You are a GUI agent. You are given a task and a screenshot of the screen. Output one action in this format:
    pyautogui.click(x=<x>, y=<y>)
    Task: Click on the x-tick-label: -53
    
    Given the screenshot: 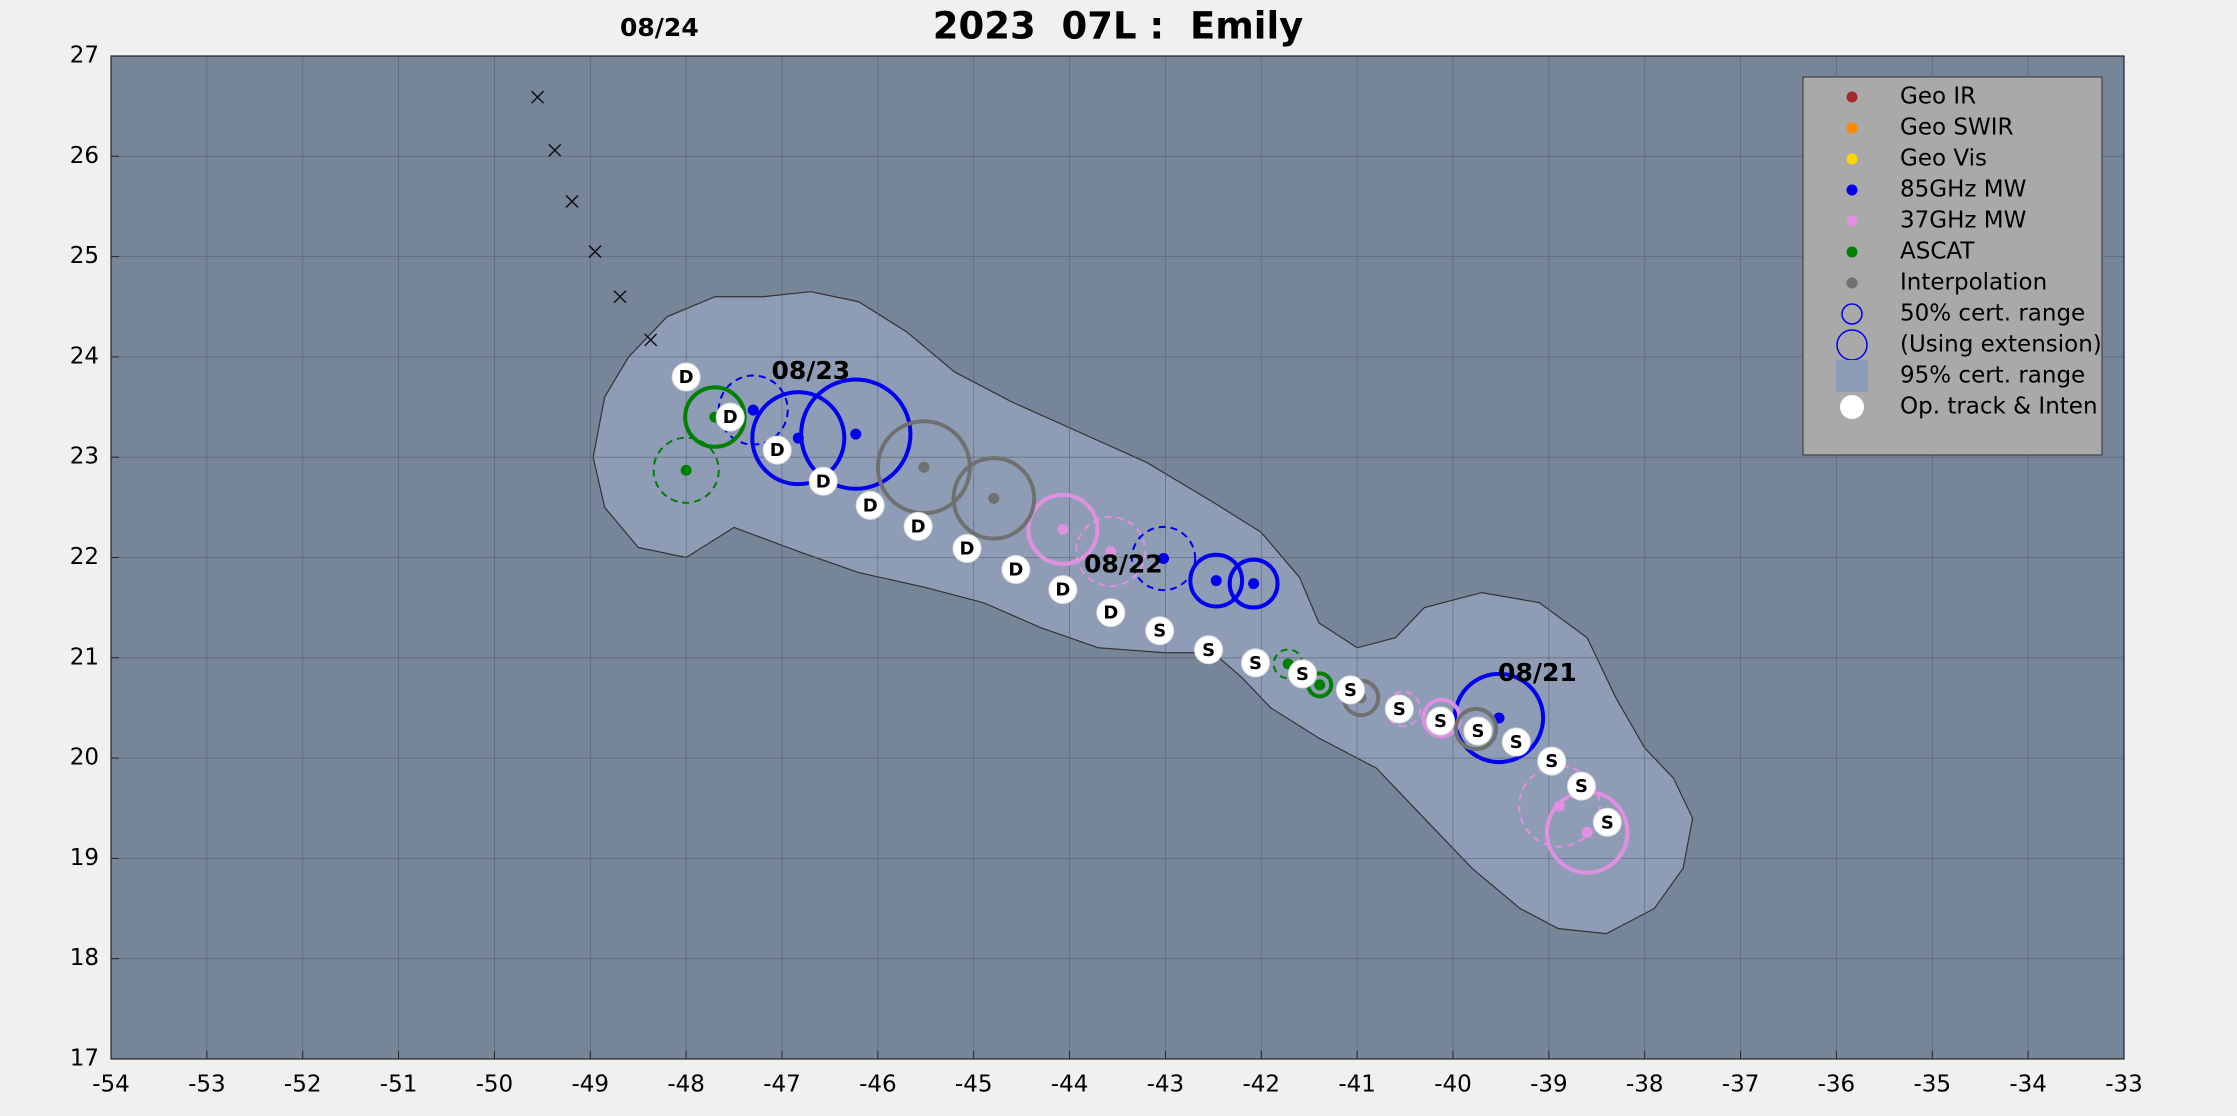 What is the action you would take?
    pyautogui.click(x=207, y=1085)
    